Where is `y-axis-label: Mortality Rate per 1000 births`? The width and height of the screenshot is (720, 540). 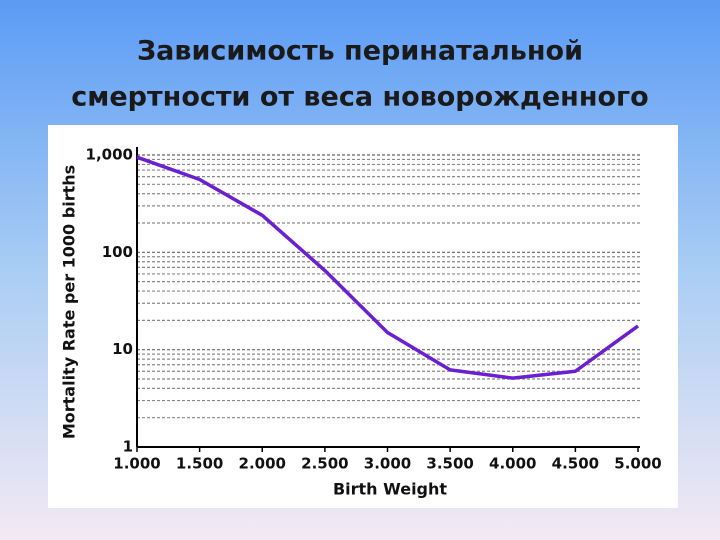 y-axis-label: Mortality Rate per 1000 births is located at coordinates (69, 302).